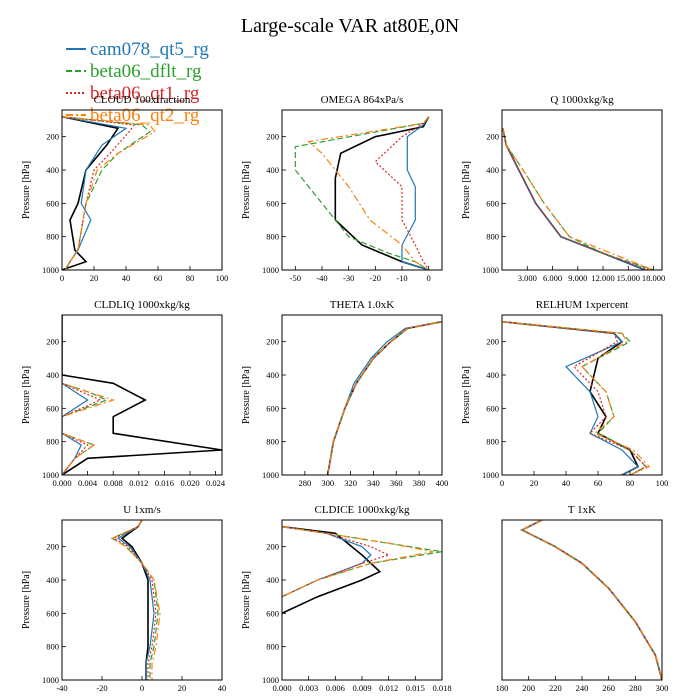 The image size is (700, 700). Describe the element at coordinates (552, 278) in the screenshot. I see `x-tick-label: 6.000` at that location.